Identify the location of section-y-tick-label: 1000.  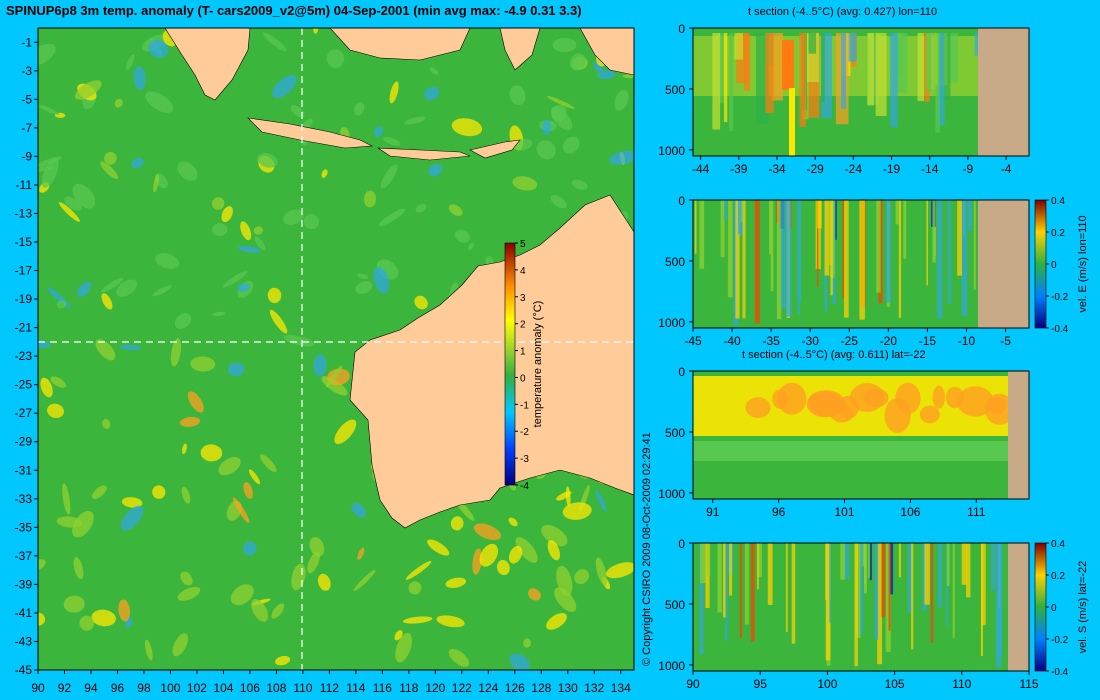
(671, 151).